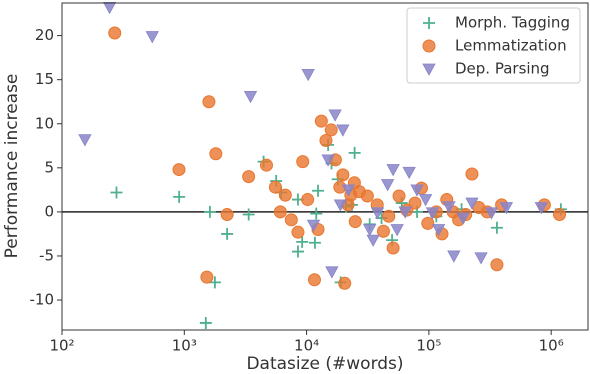 The height and width of the screenshot is (374, 590). I want to click on x-tick-label: 10³, so click(184, 346).